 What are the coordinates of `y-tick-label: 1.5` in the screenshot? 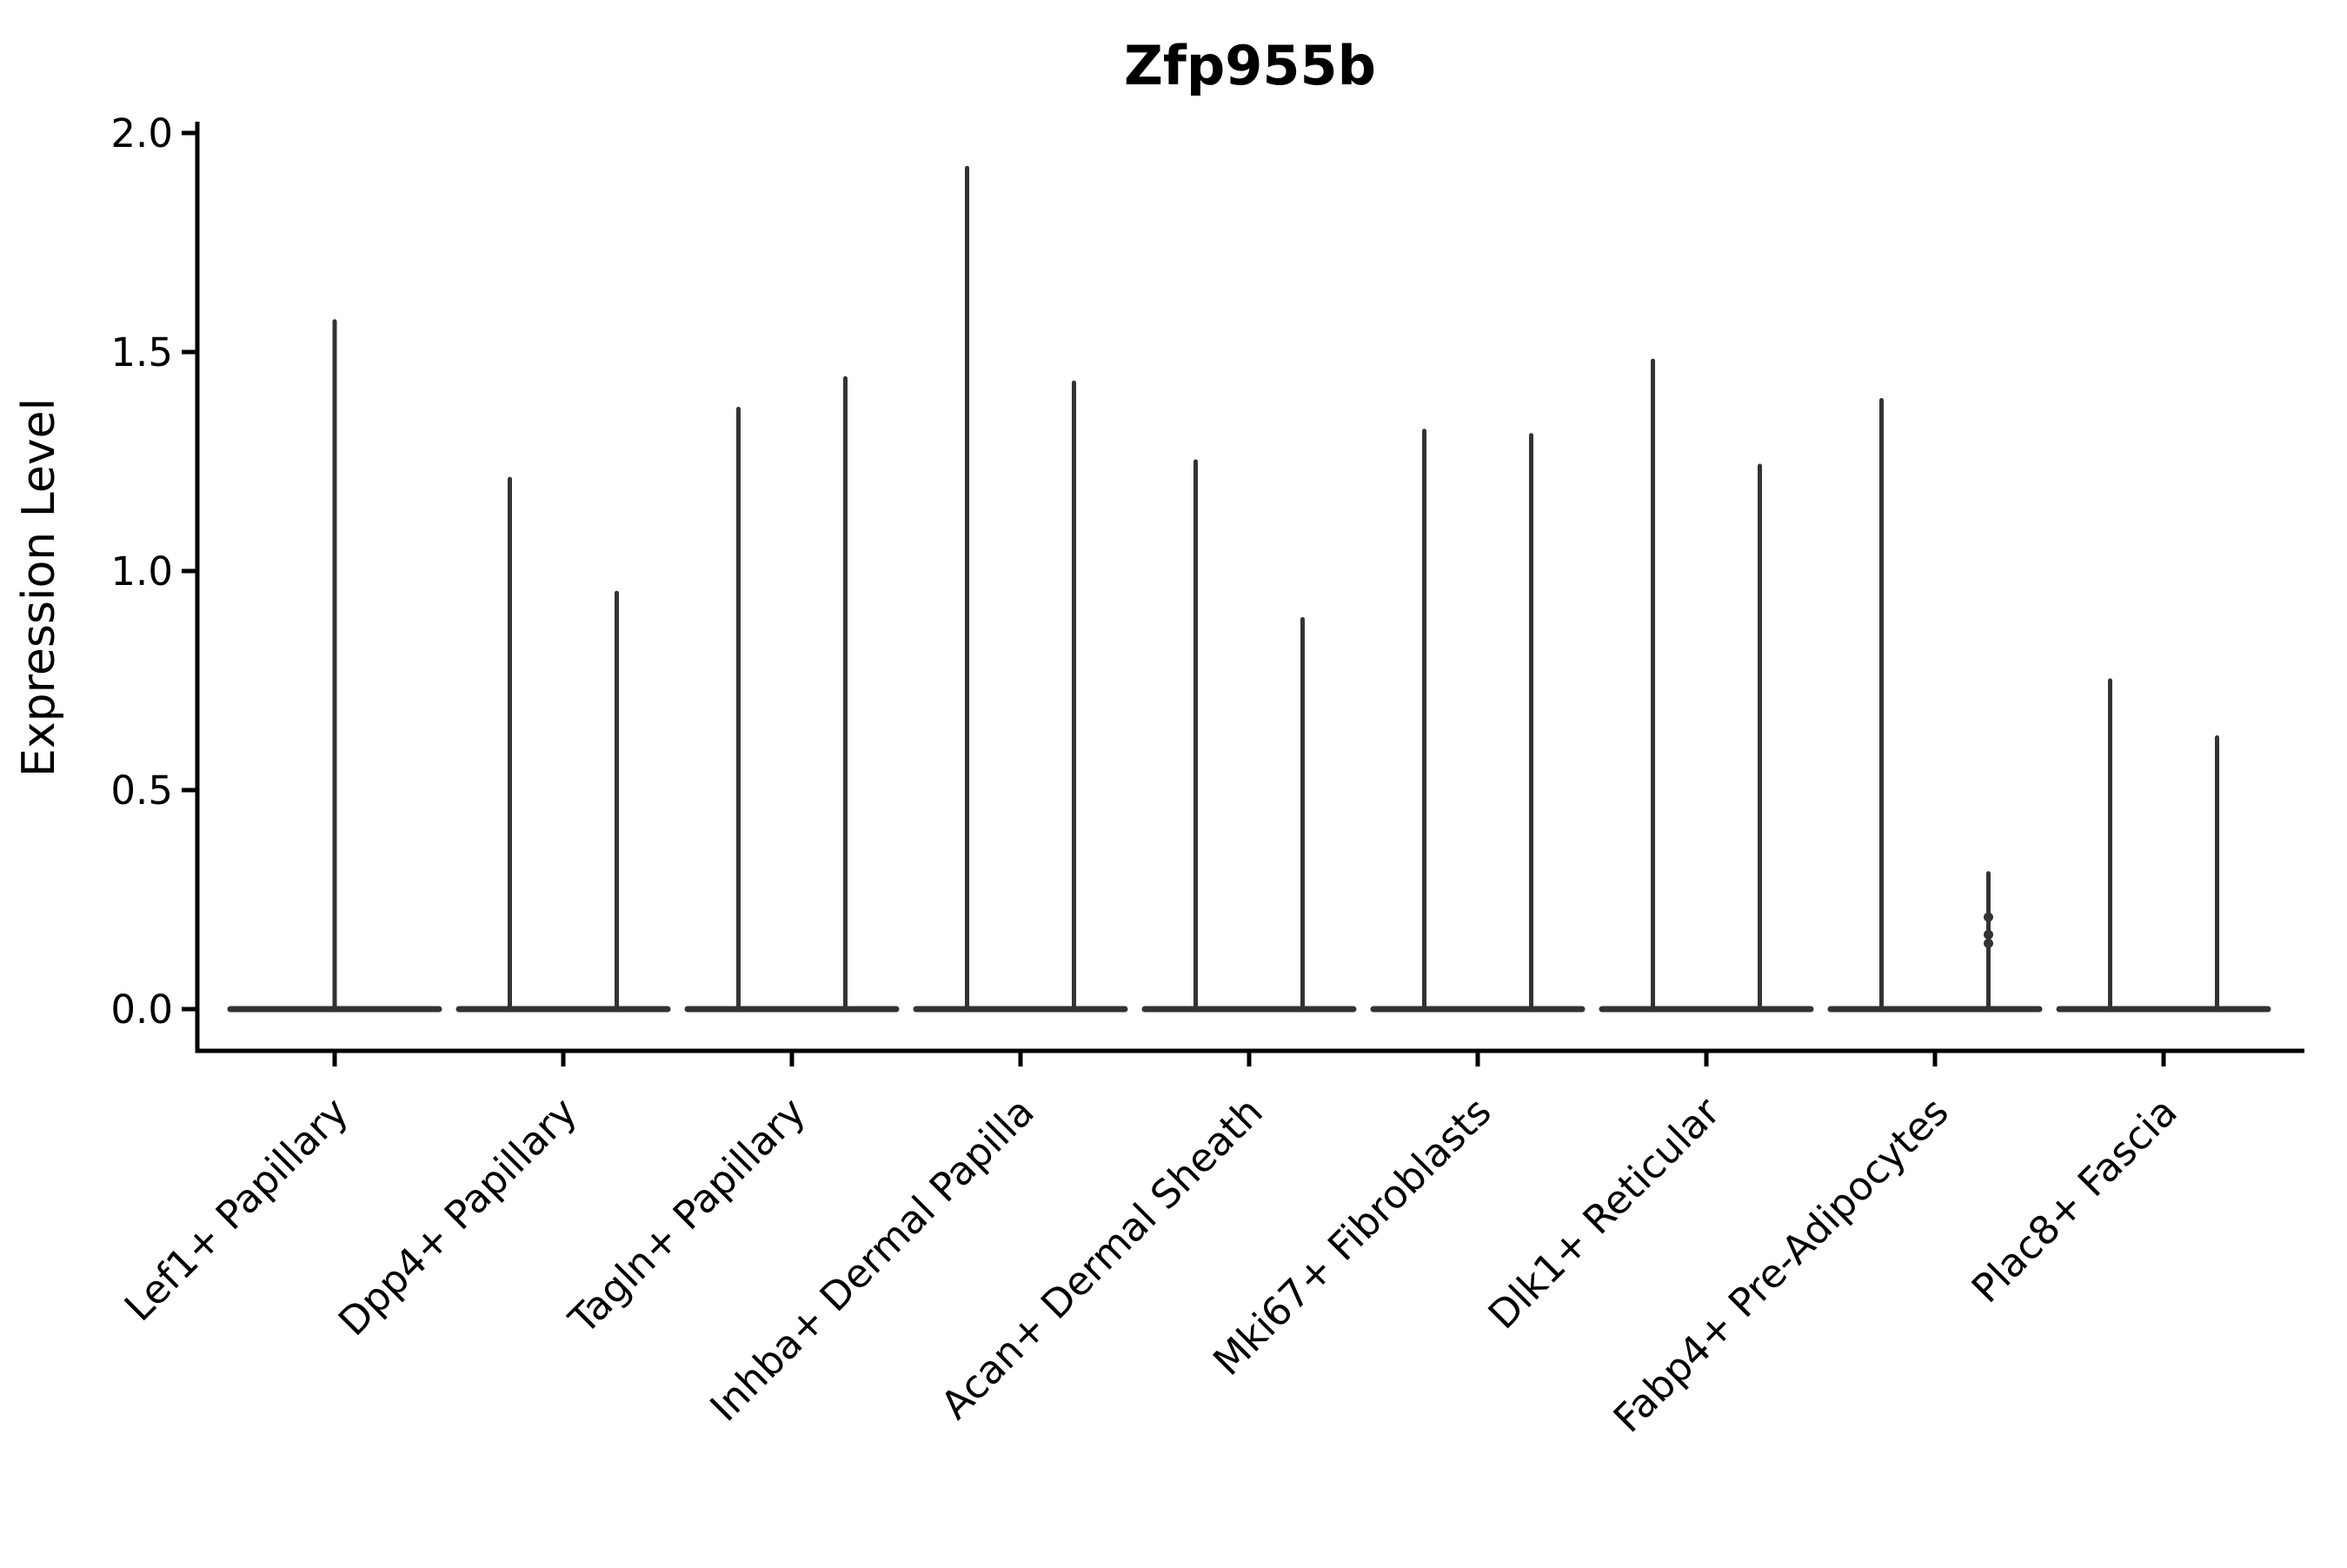 It's located at (141, 352).